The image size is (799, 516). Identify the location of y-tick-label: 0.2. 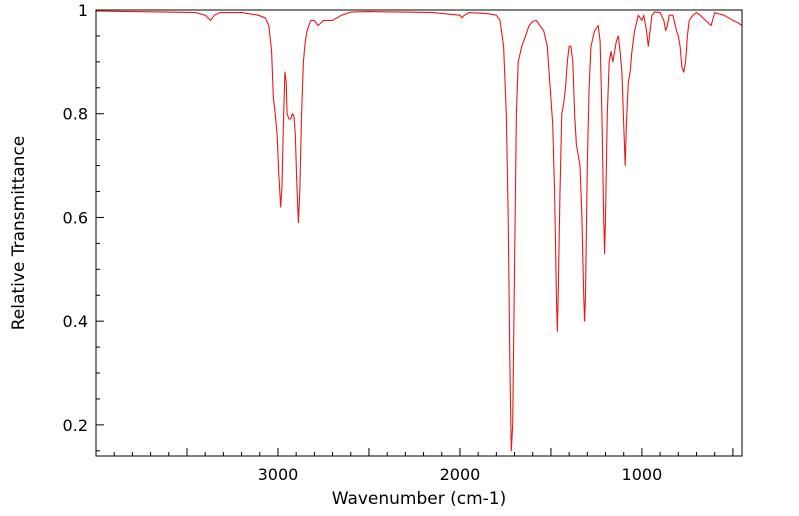
(75, 425).